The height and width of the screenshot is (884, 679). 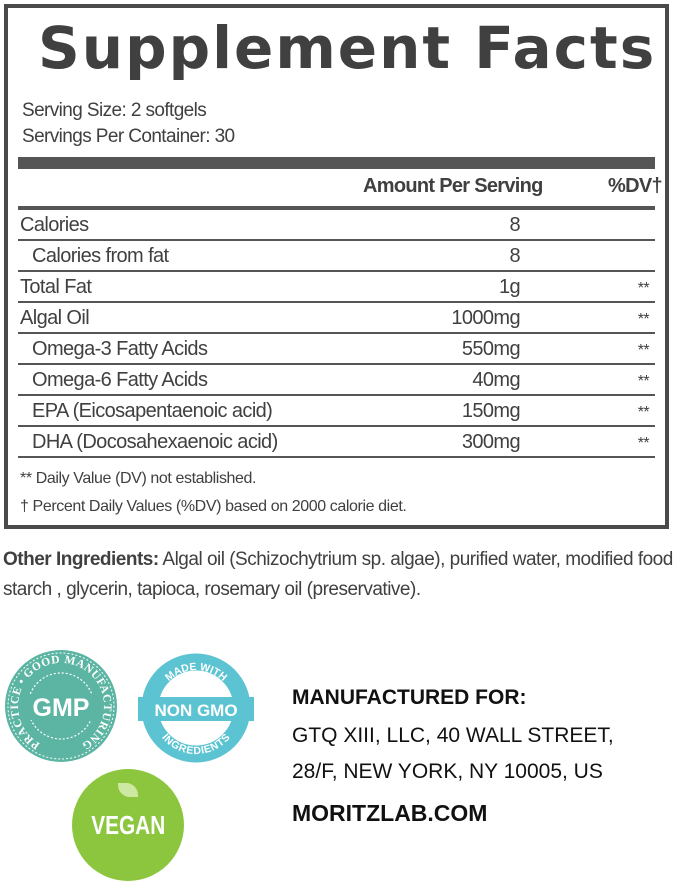 What do you see at coordinates (491, 411) in the screenshot?
I see `nutrient-amount: 150mg` at bounding box center [491, 411].